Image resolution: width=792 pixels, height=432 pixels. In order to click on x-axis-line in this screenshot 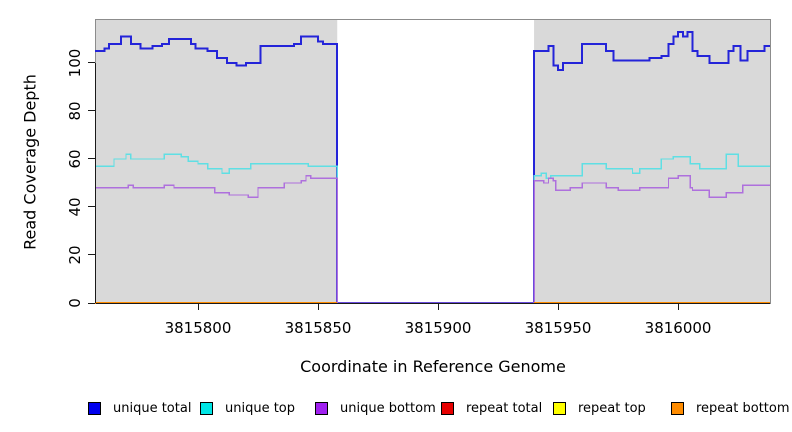, I will do `click(433, 303)`.